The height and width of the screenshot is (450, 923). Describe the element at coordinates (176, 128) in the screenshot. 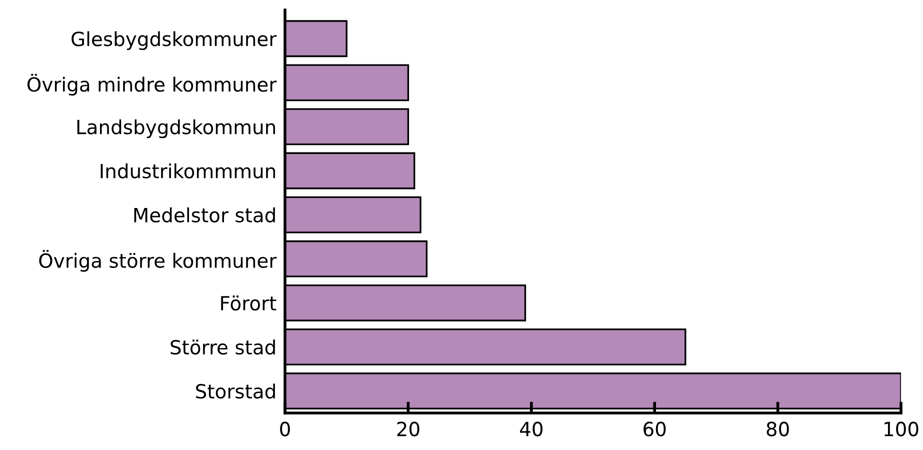

I see `y-tick-label: Landsbygdskommun` at that location.